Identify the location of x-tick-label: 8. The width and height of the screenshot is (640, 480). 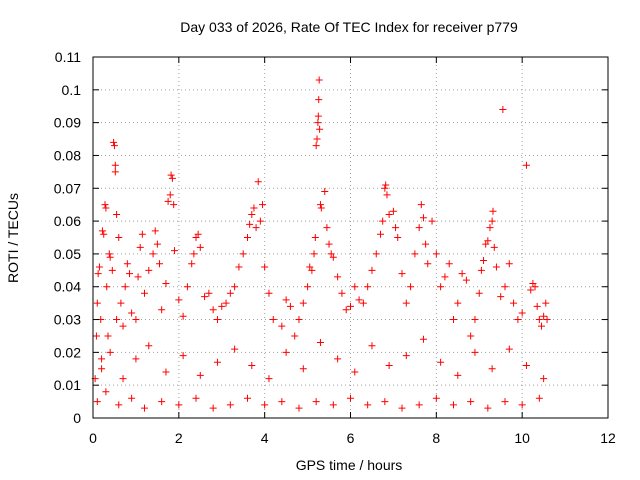
(436, 438).